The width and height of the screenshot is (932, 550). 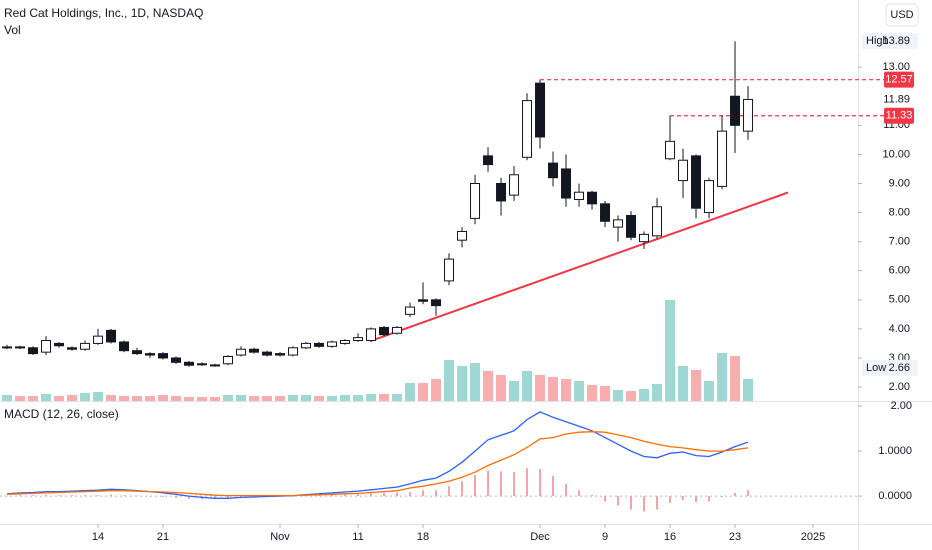 I want to click on high-label-box, so click(x=890, y=41).